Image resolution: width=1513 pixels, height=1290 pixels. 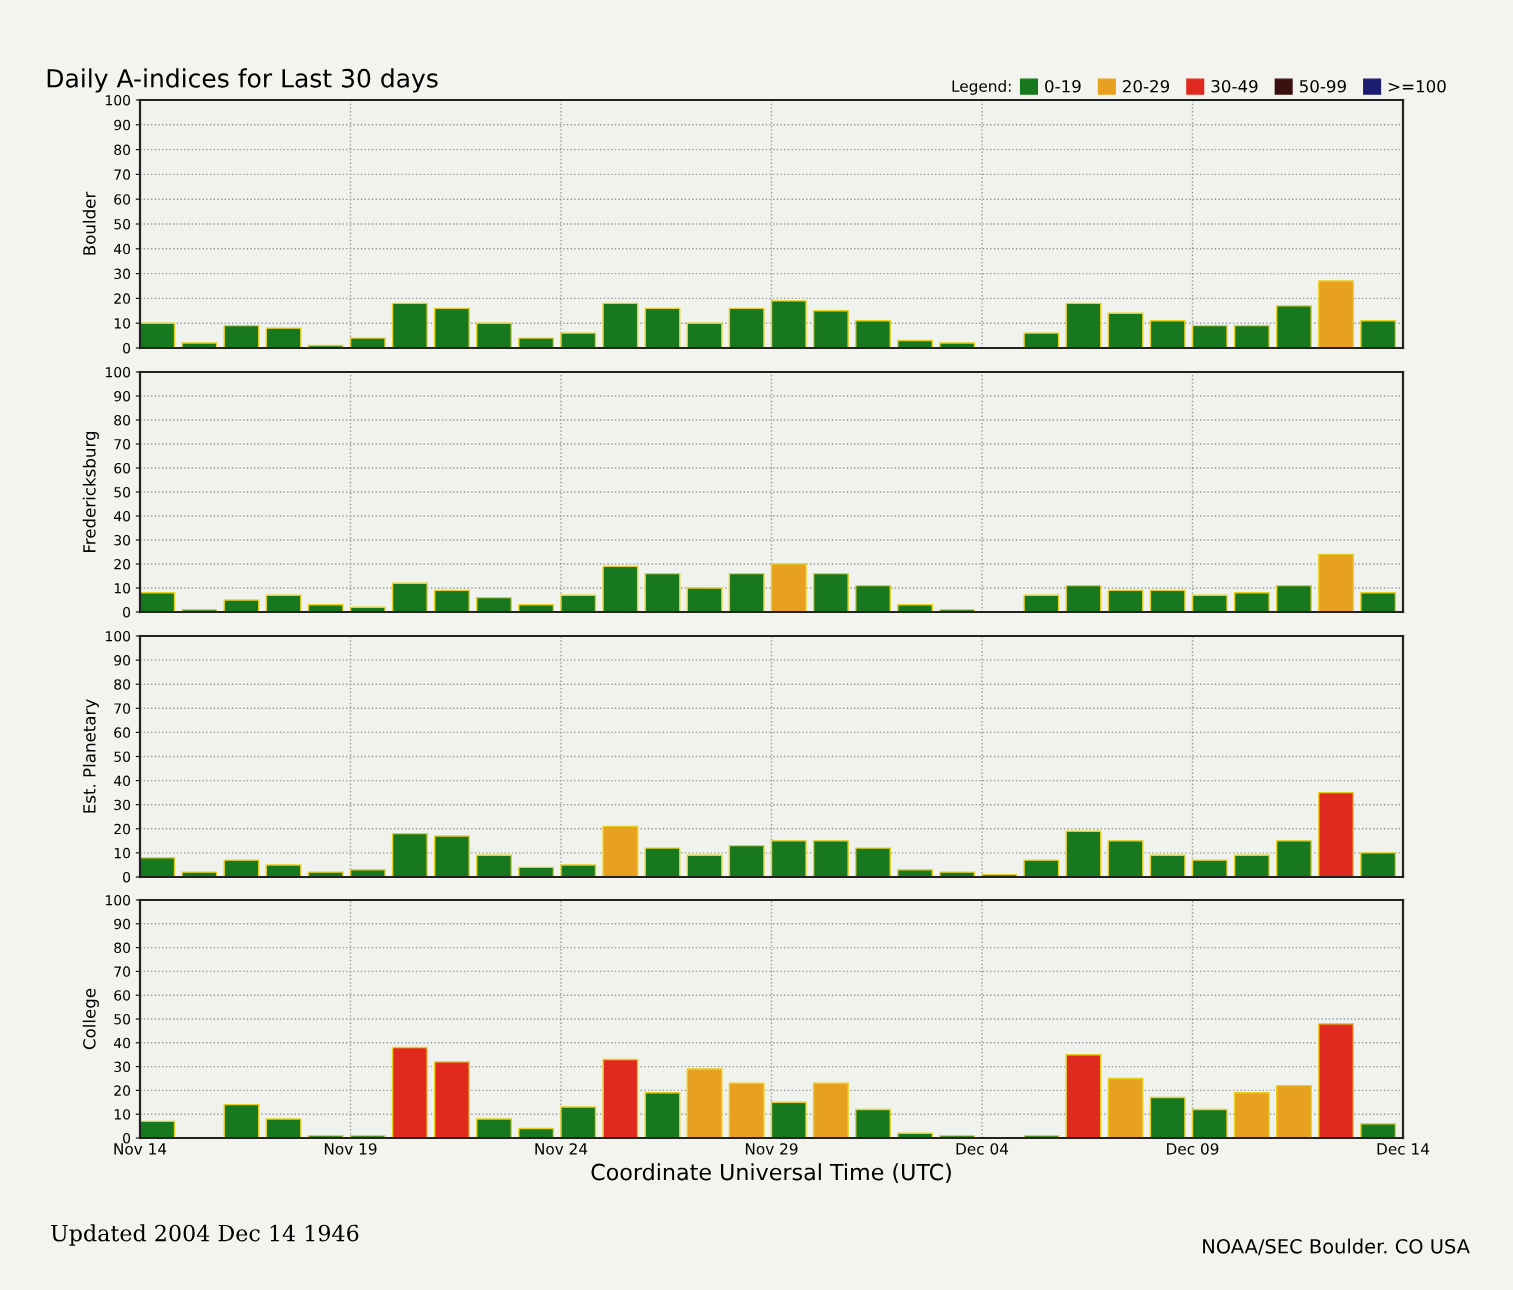 What do you see at coordinates (205, 1235) in the screenshot?
I see `text: Updated 2004 Dec 14 1946` at bounding box center [205, 1235].